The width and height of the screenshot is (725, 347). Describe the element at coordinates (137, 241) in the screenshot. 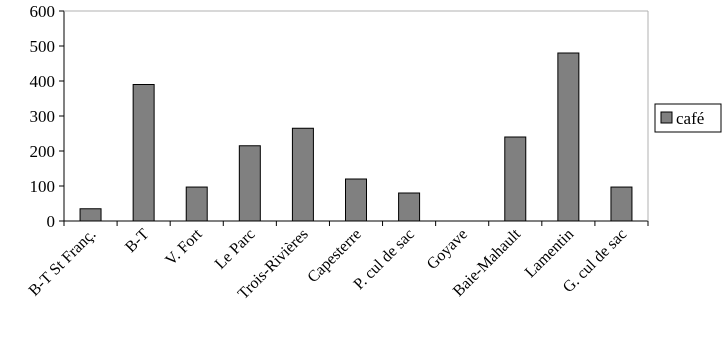

I see `x-category-label: B-T` at that location.